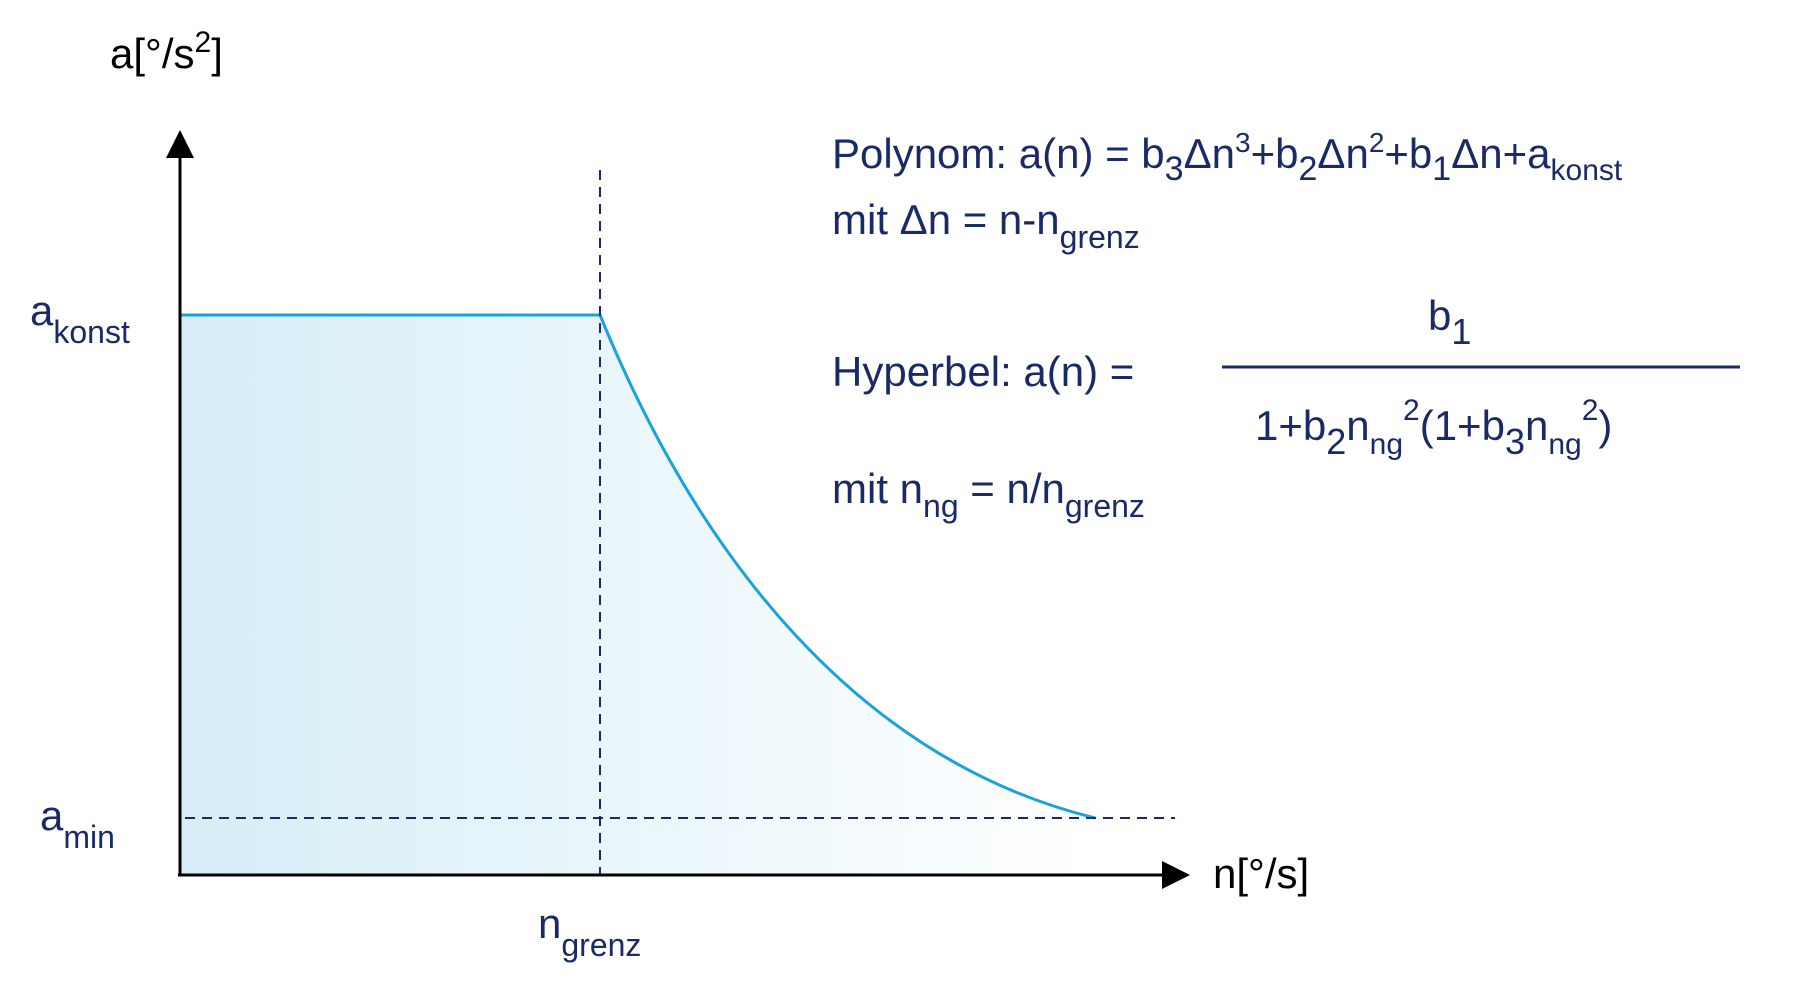 The width and height of the screenshot is (1808, 1000). I want to click on a-min-label: amin, so click(77, 823).